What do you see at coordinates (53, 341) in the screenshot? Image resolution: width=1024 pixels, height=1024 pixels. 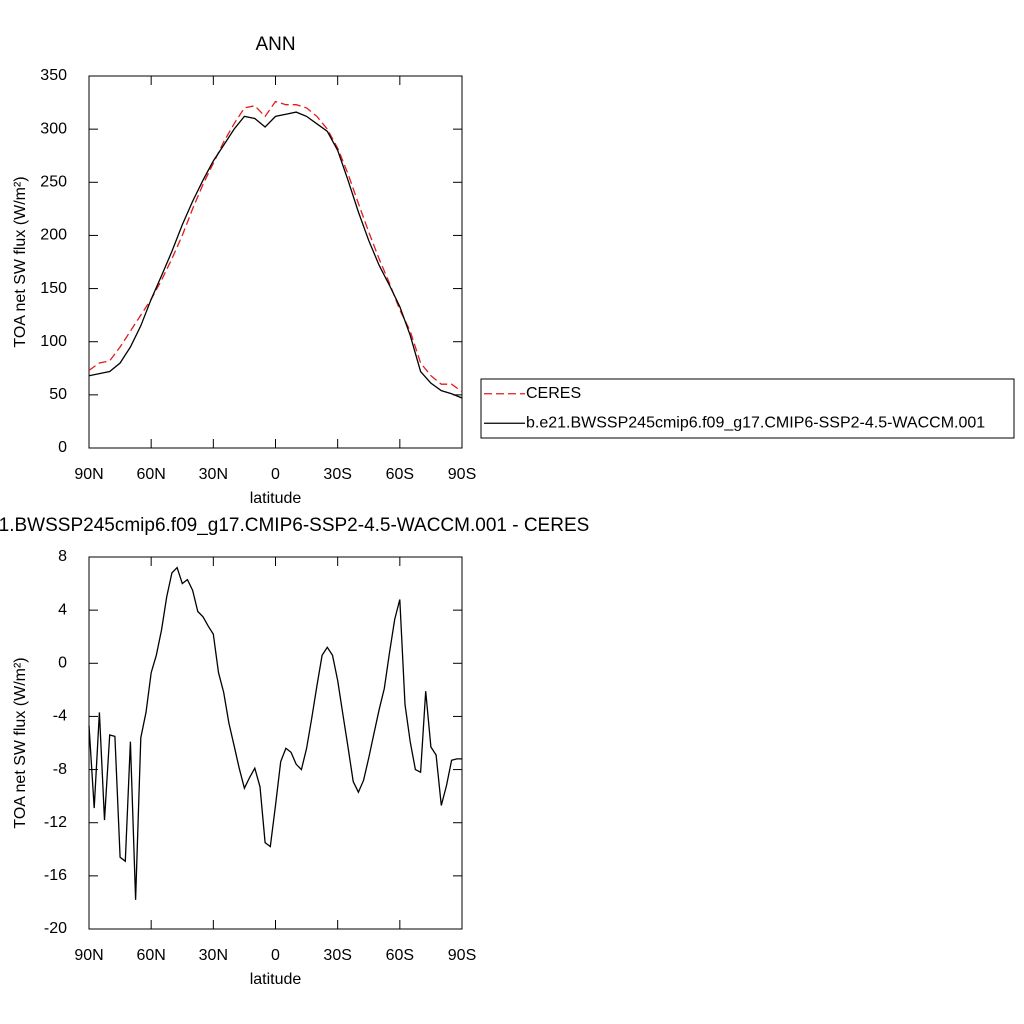 I see `y-tick-label: 100` at bounding box center [53, 341].